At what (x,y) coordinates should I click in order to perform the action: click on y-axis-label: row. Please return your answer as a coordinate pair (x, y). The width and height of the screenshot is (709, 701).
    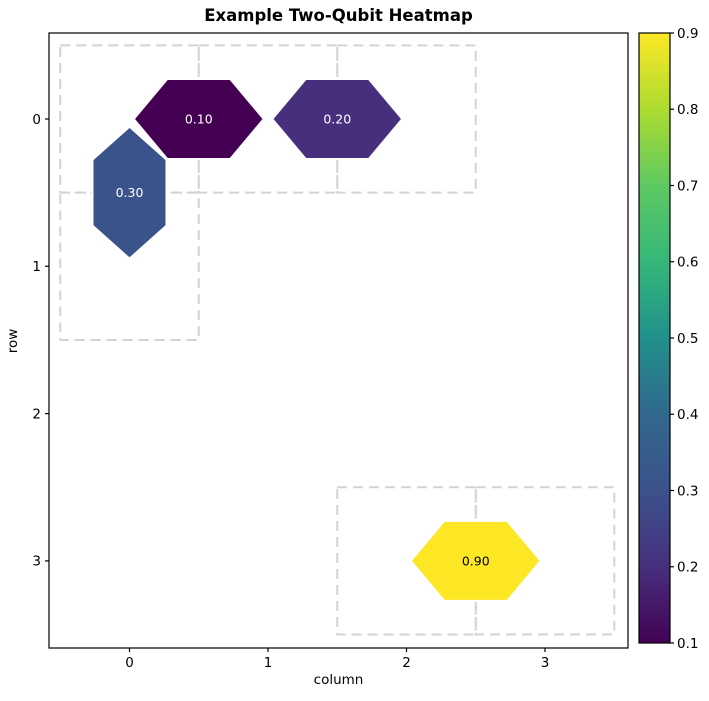
    Looking at the image, I should click on (13, 341).